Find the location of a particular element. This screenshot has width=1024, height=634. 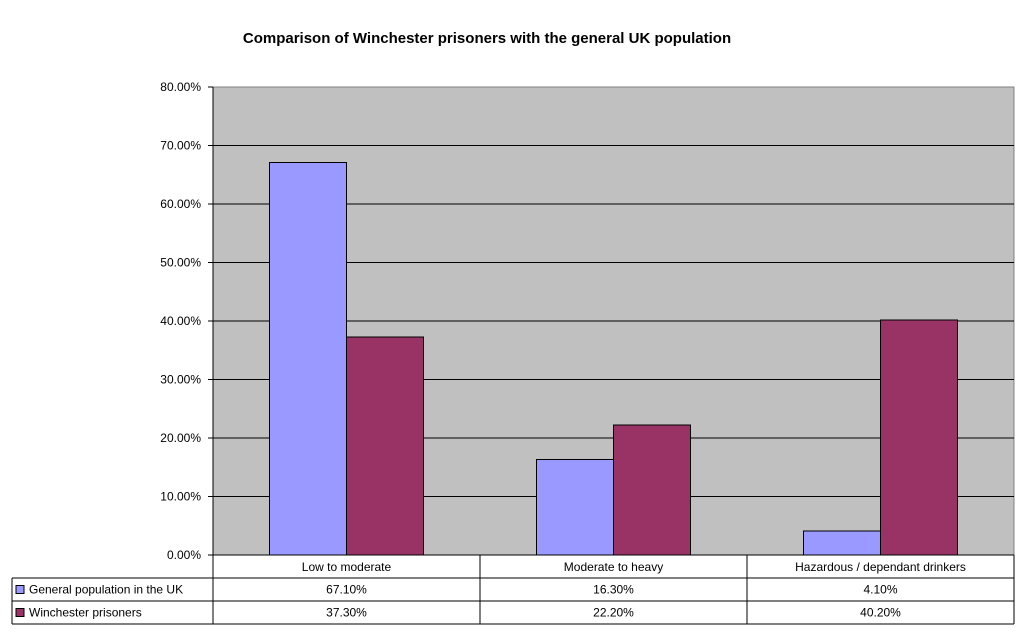

category-label: Low to moderate is located at coordinates (347, 567).